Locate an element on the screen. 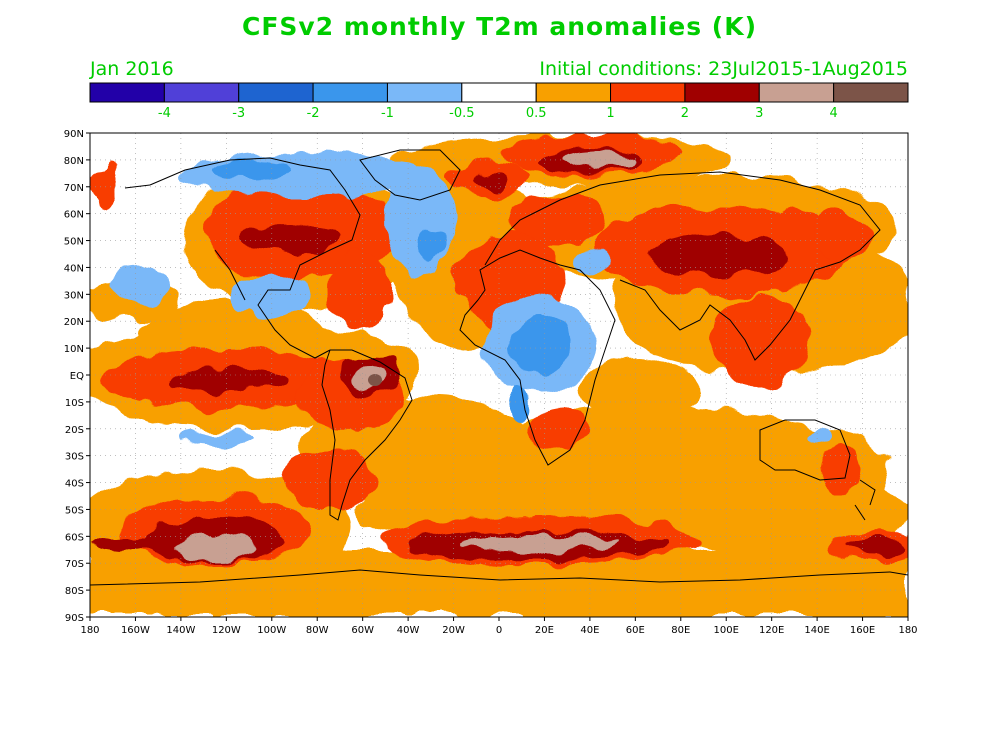 The image size is (999, 750). colorbar-tick-label: -3 is located at coordinates (238, 113).